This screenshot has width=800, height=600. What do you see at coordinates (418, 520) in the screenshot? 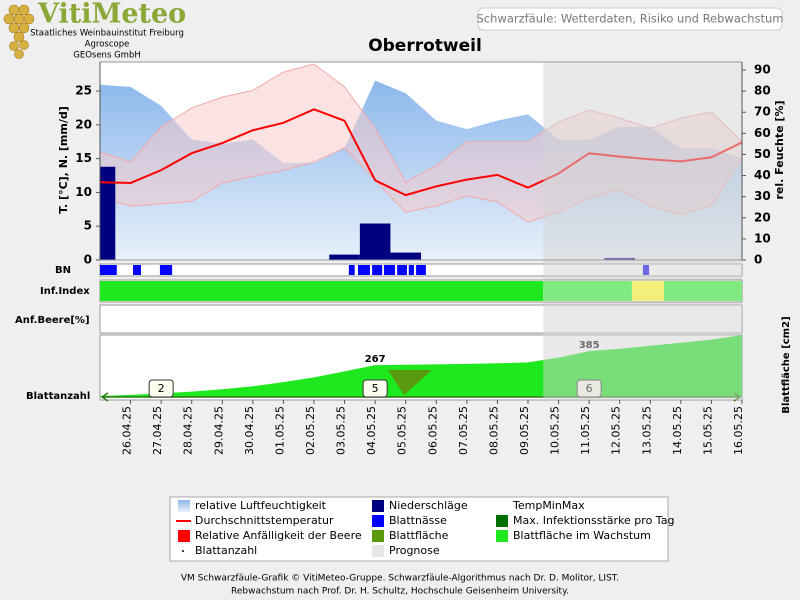
I see `legend-label: Blattnässe` at bounding box center [418, 520].